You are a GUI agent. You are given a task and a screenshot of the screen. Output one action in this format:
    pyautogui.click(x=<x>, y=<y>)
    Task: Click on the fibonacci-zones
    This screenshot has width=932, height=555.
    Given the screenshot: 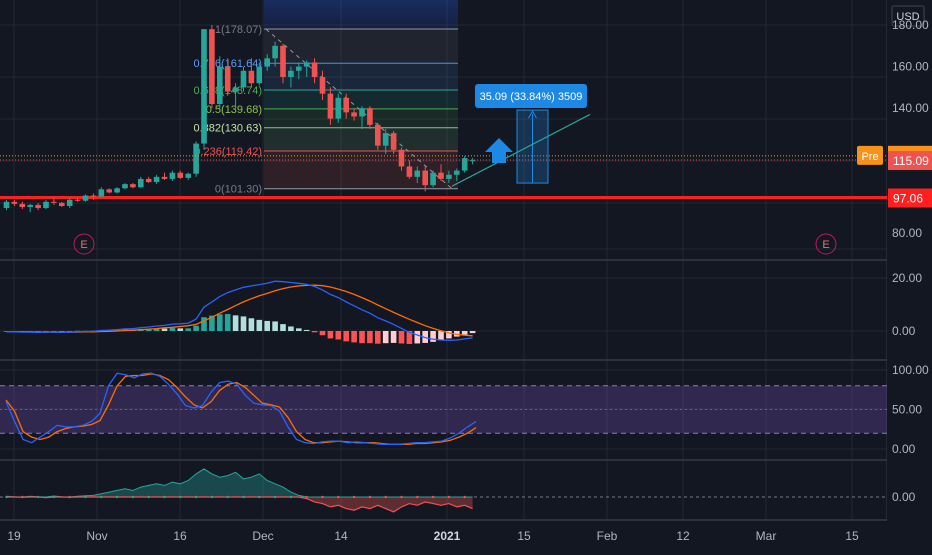 What is the action you would take?
    pyautogui.click(x=361, y=94)
    